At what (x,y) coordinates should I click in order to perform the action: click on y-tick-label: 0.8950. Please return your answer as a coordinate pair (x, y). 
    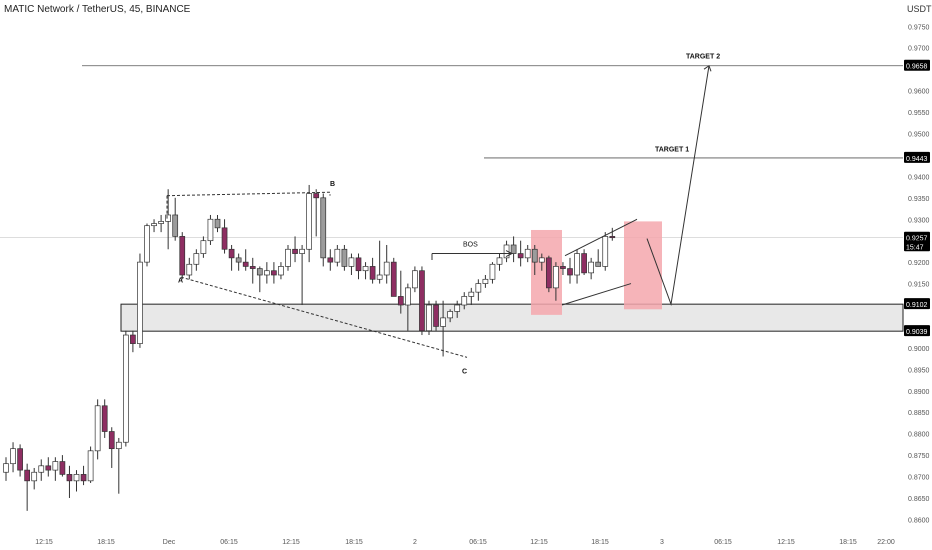
    Looking at the image, I should click on (919, 370).